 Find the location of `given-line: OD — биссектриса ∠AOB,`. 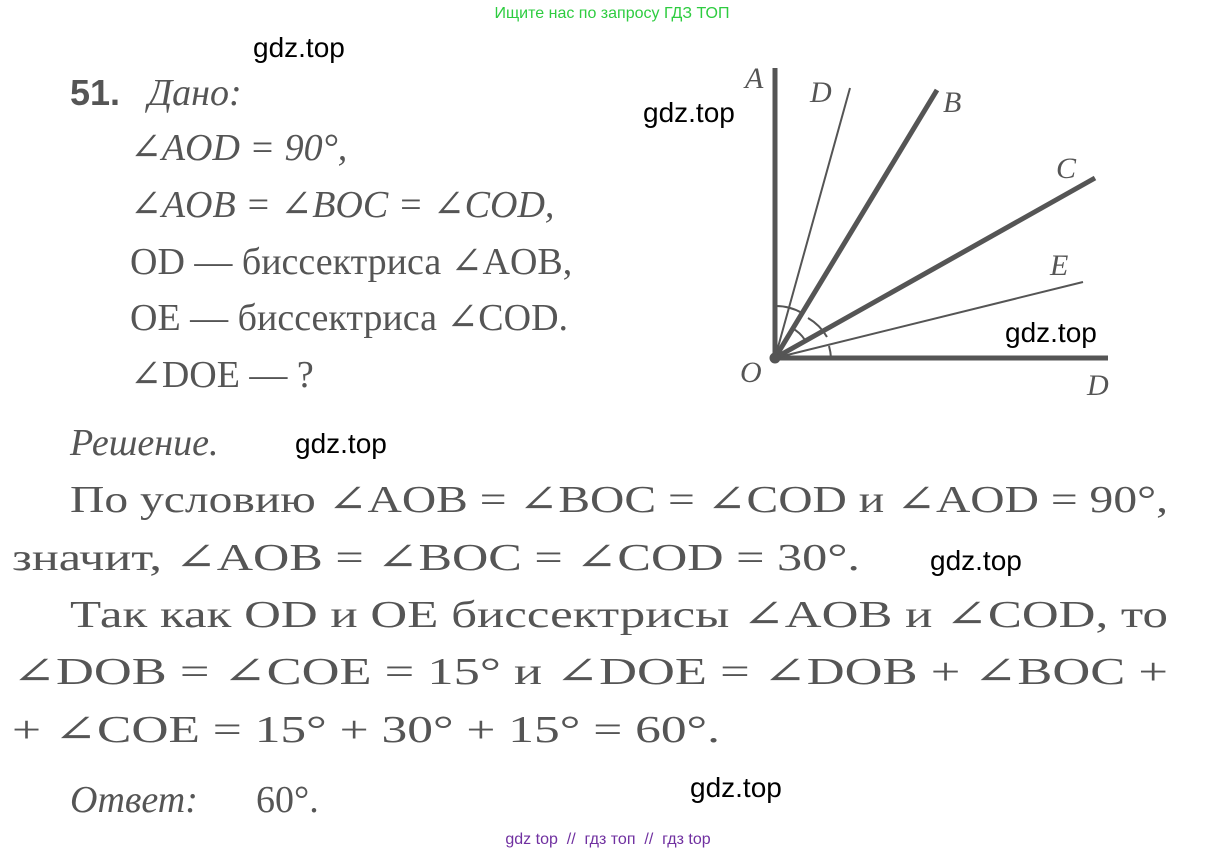

given-line: OD — биссектриса ∠AOB, is located at coordinates (351, 262).